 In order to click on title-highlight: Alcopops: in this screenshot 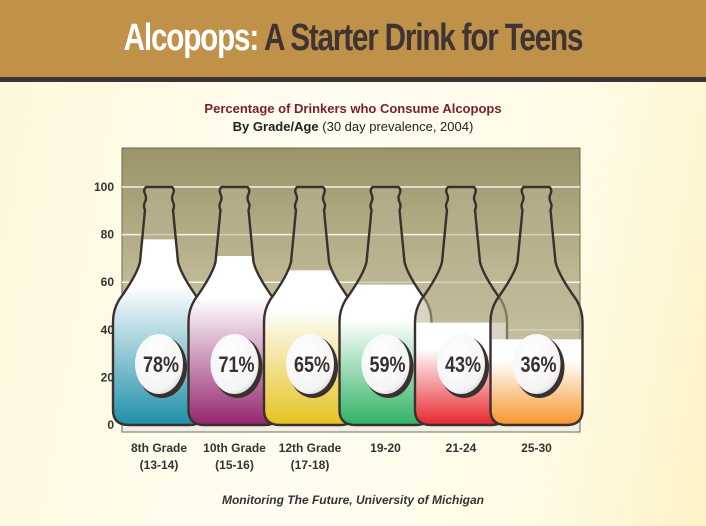, I will do `click(191, 38)`.